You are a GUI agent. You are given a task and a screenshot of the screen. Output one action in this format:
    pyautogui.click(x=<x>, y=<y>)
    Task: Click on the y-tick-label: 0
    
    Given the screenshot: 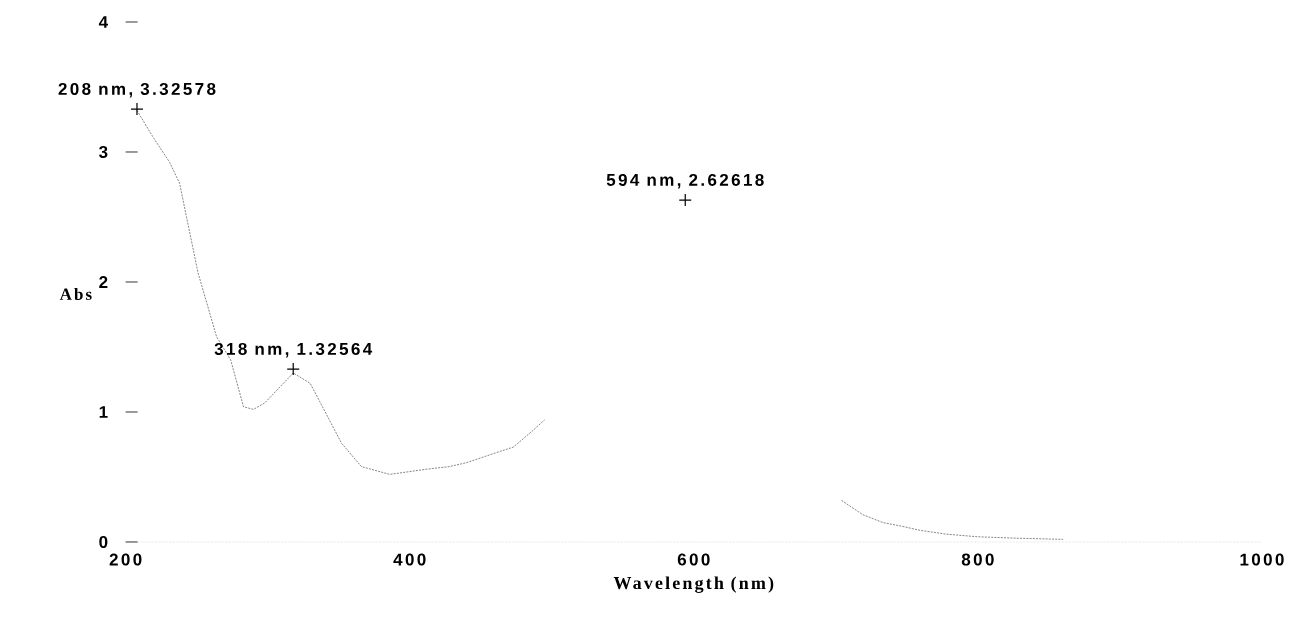 What is the action you would take?
    pyautogui.click(x=103, y=542)
    